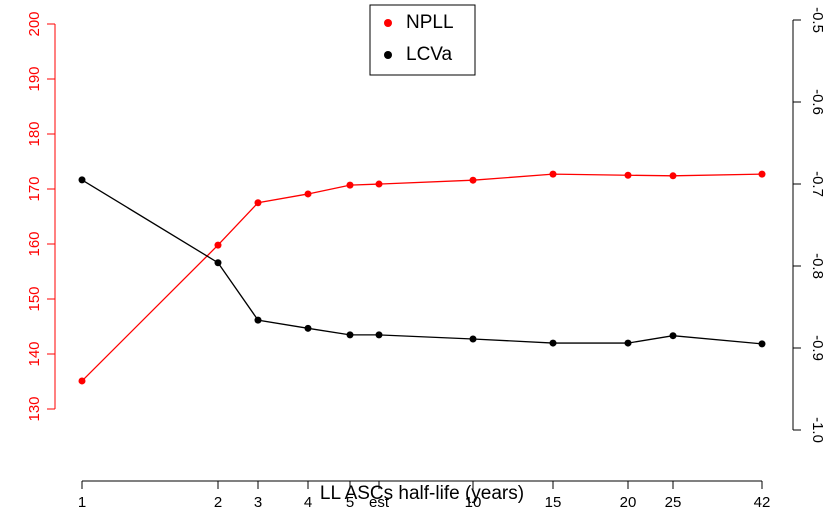  What do you see at coordinates (673, 501) in the screenshot?
I see `x-tick-label: 25` at bounding box center [673, 501].